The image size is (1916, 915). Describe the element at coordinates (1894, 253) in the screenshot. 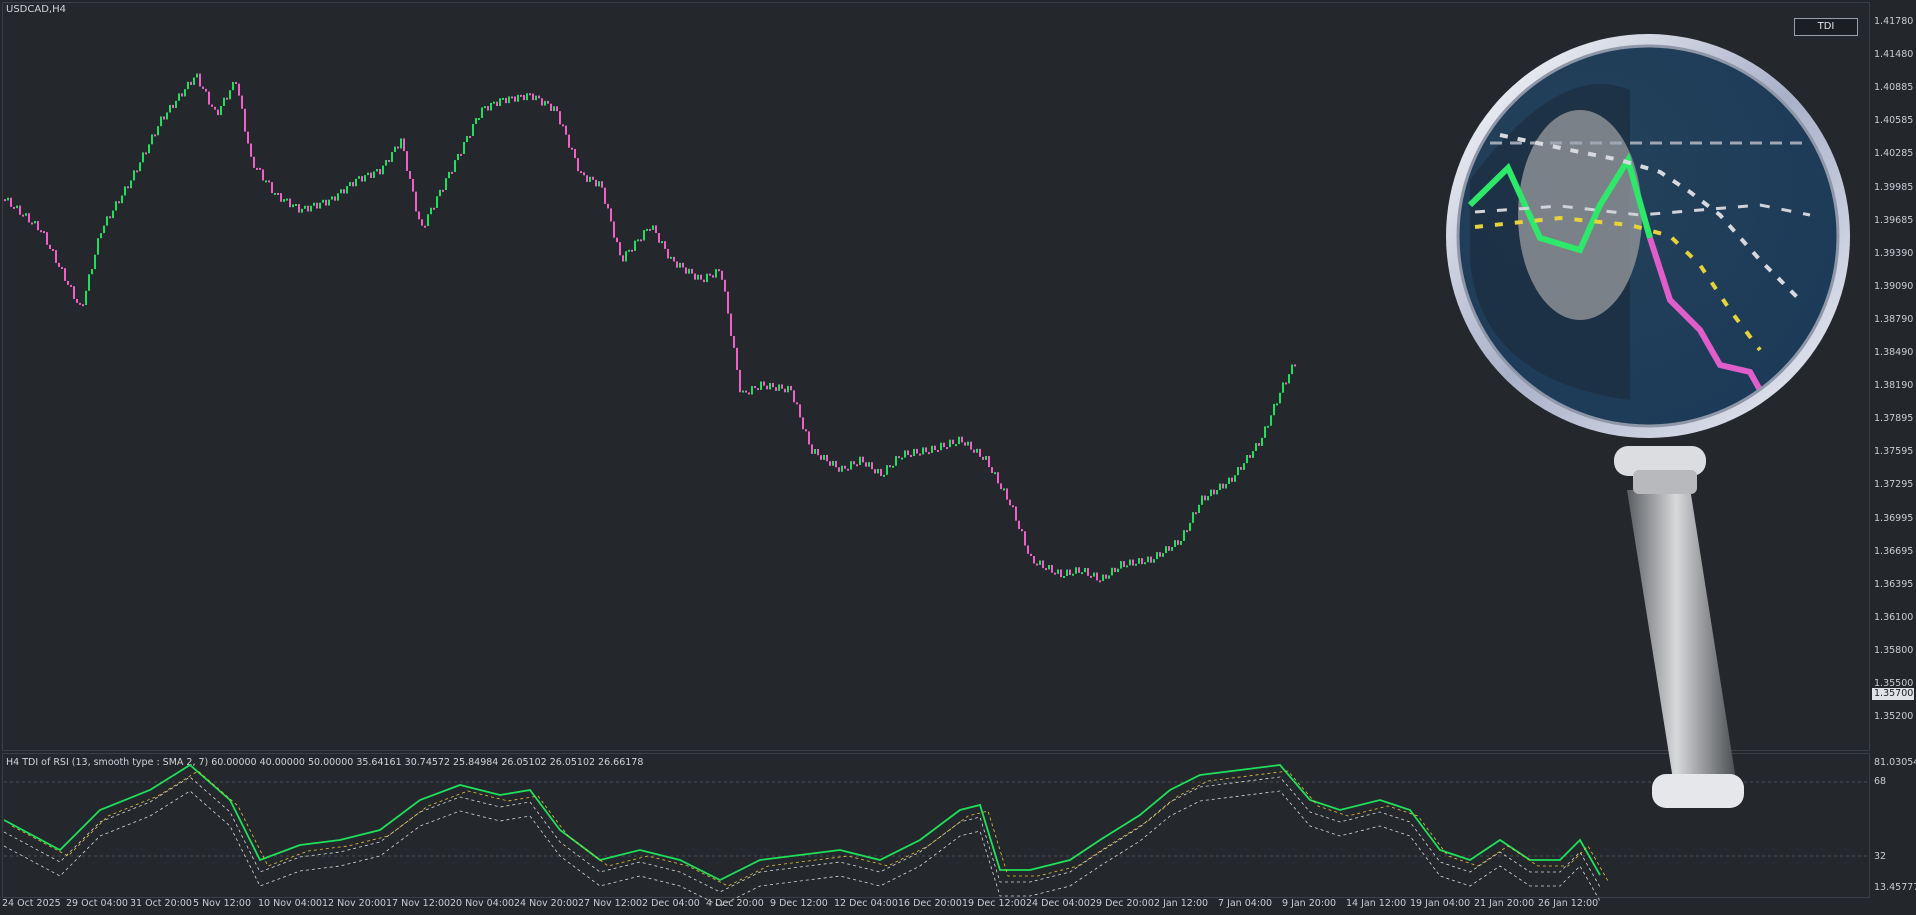

I see `price-tick: 1.39390` at that location.